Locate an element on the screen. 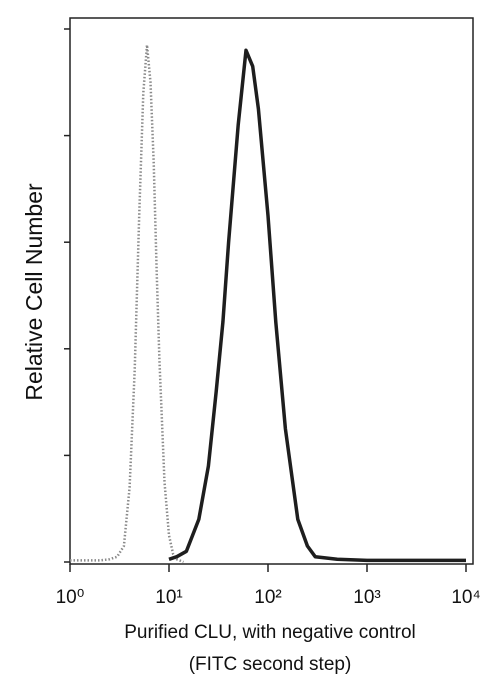 This screenshot has width=490, height=688. x-axis-title: (FITC second step) is located at coordinates (270, 664).